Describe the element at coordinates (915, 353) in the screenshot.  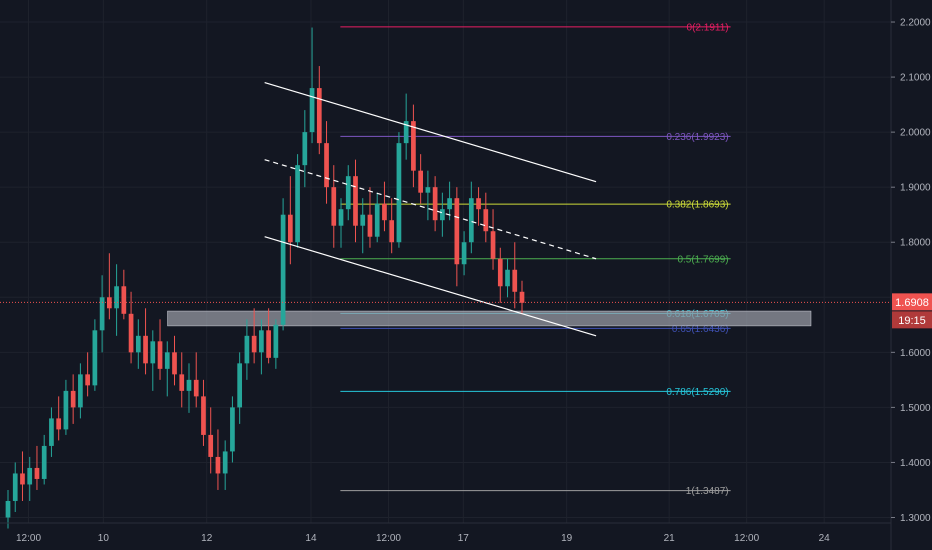
I see `y-tick-label: 1.6000` at that location.